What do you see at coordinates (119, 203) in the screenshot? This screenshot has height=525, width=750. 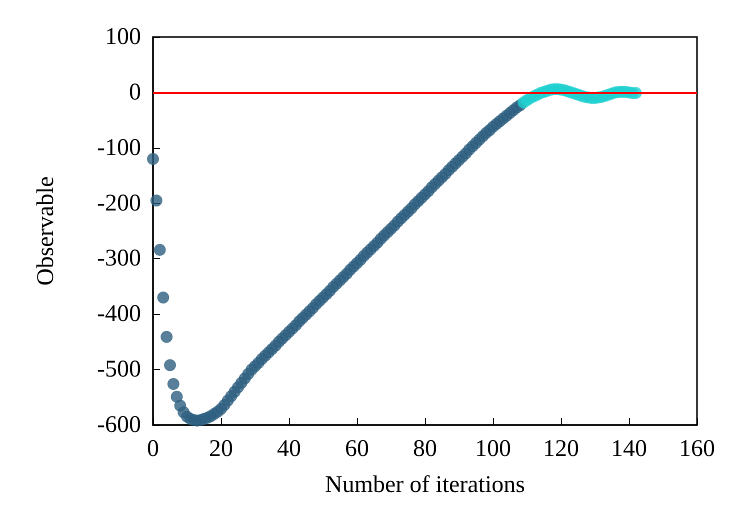 I see `y-tick-label: -200` at bounding box center [119, 203].